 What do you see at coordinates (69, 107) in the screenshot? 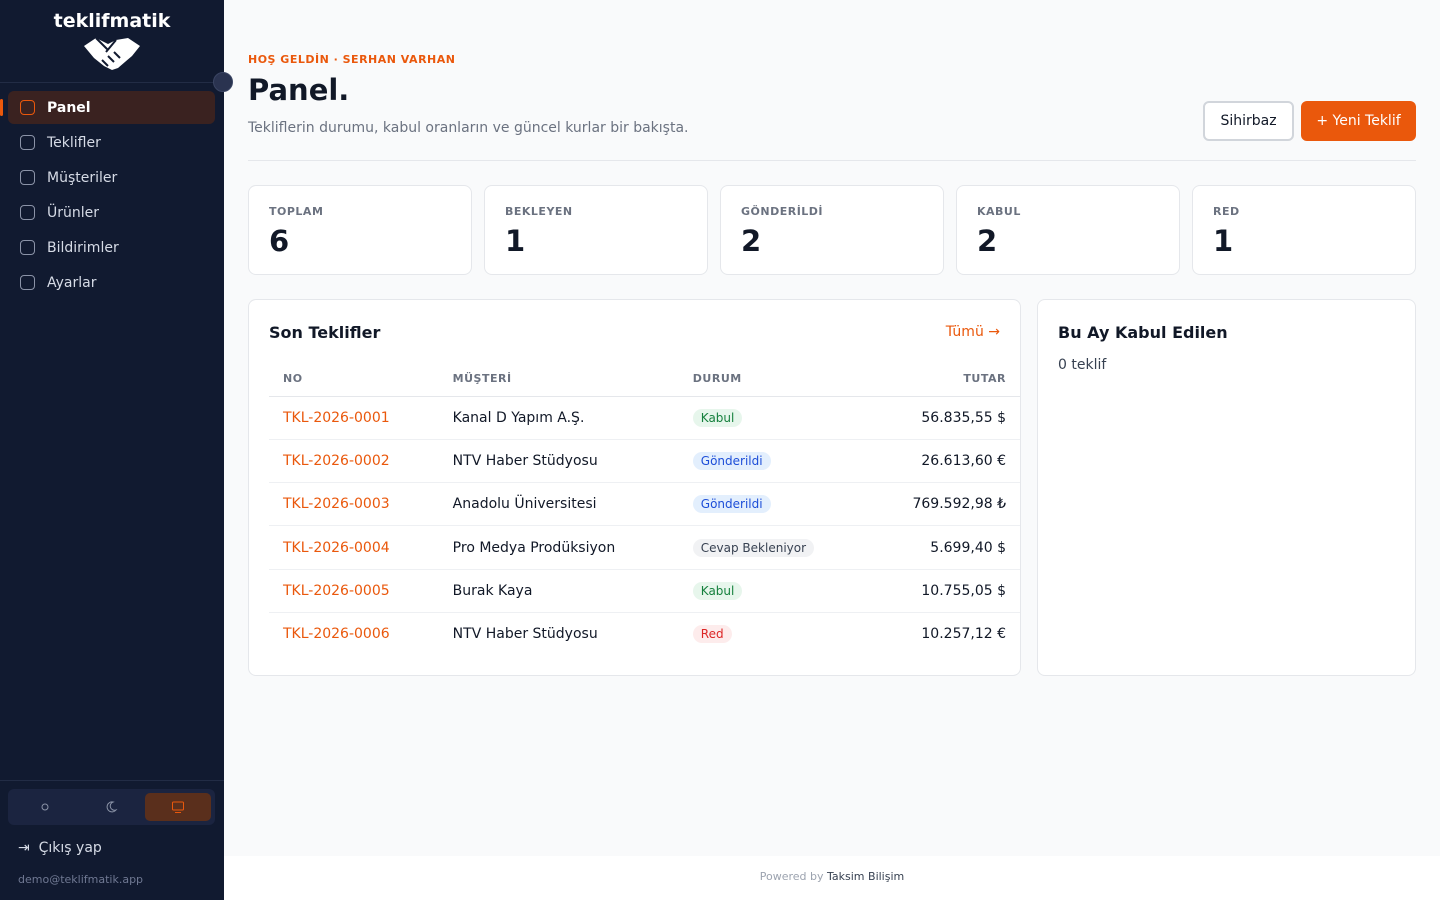
I see `nav-label: Panel` at bounding box center [69, 107].